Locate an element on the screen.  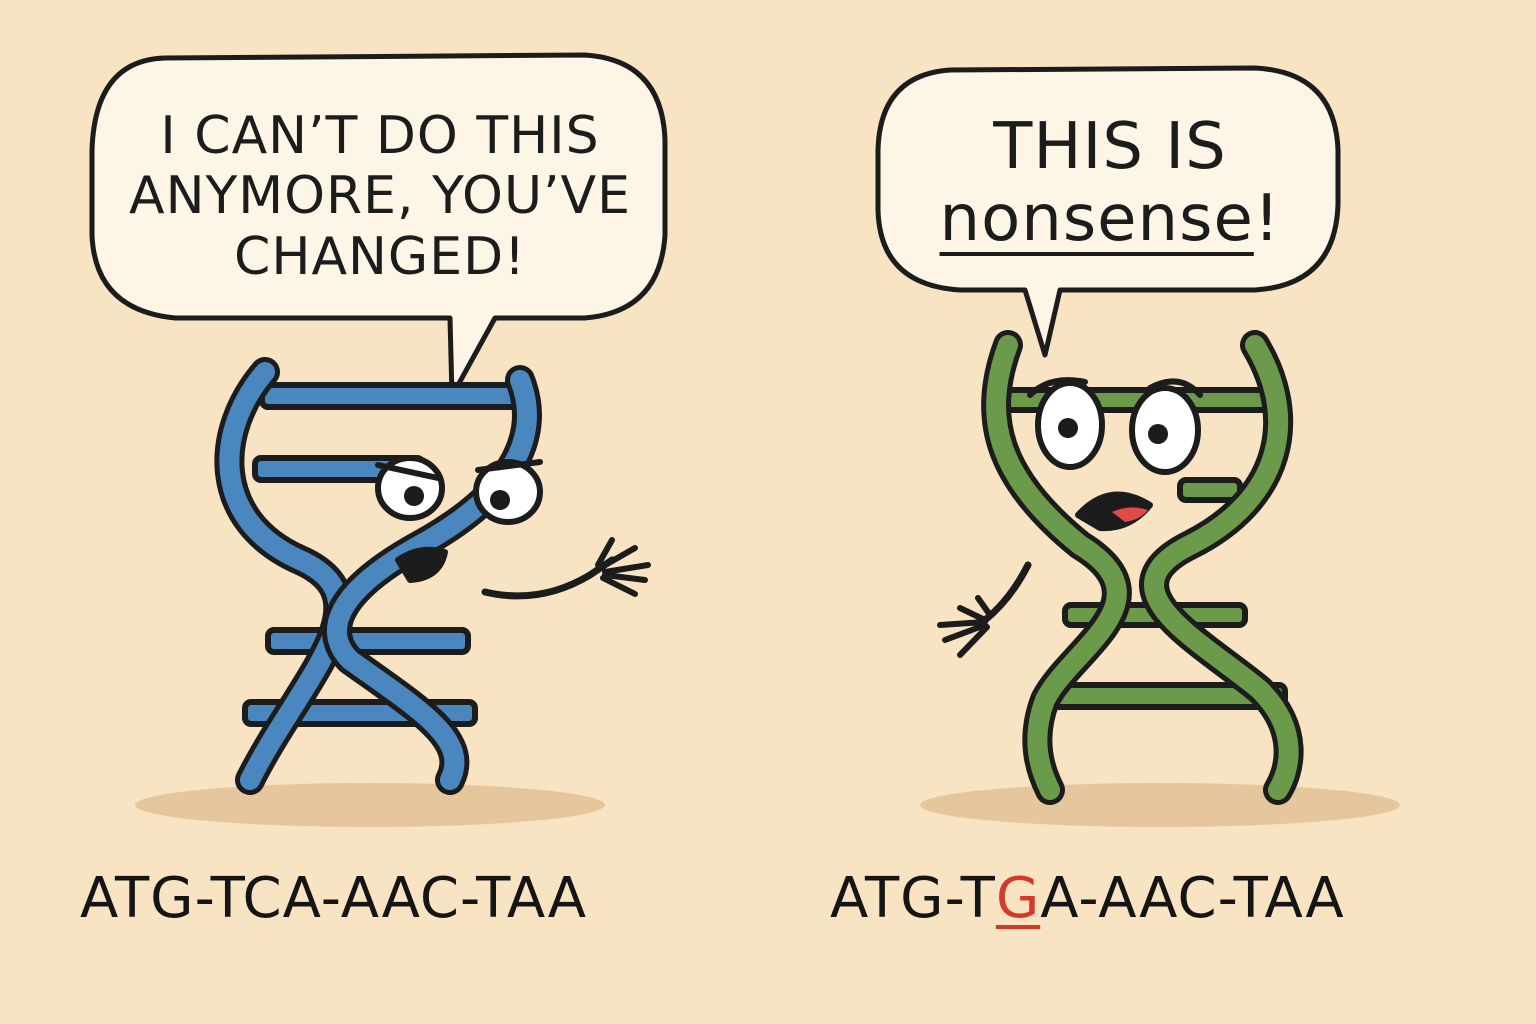
left-speech-line-3: CHANGED! is located at coordinates (380, 257).